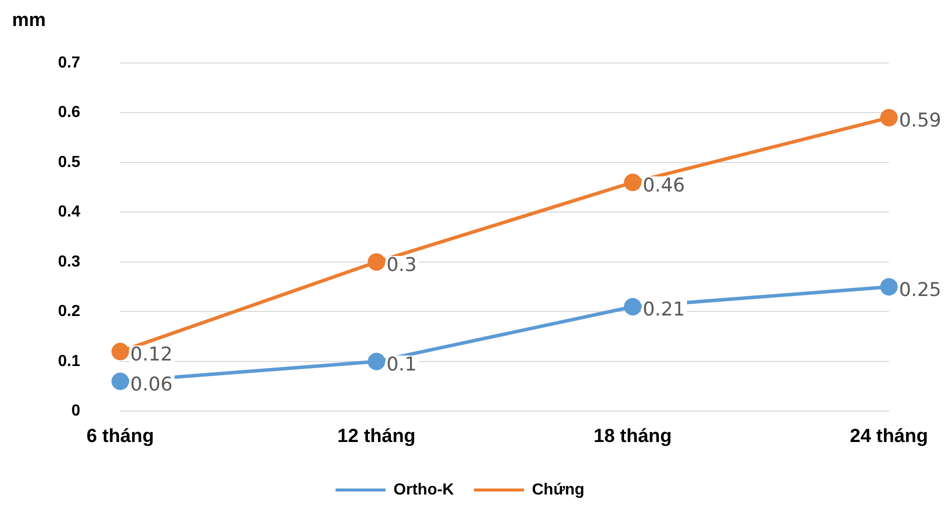  I want to click on y-tick-label: 0.1, so click(69, 361).